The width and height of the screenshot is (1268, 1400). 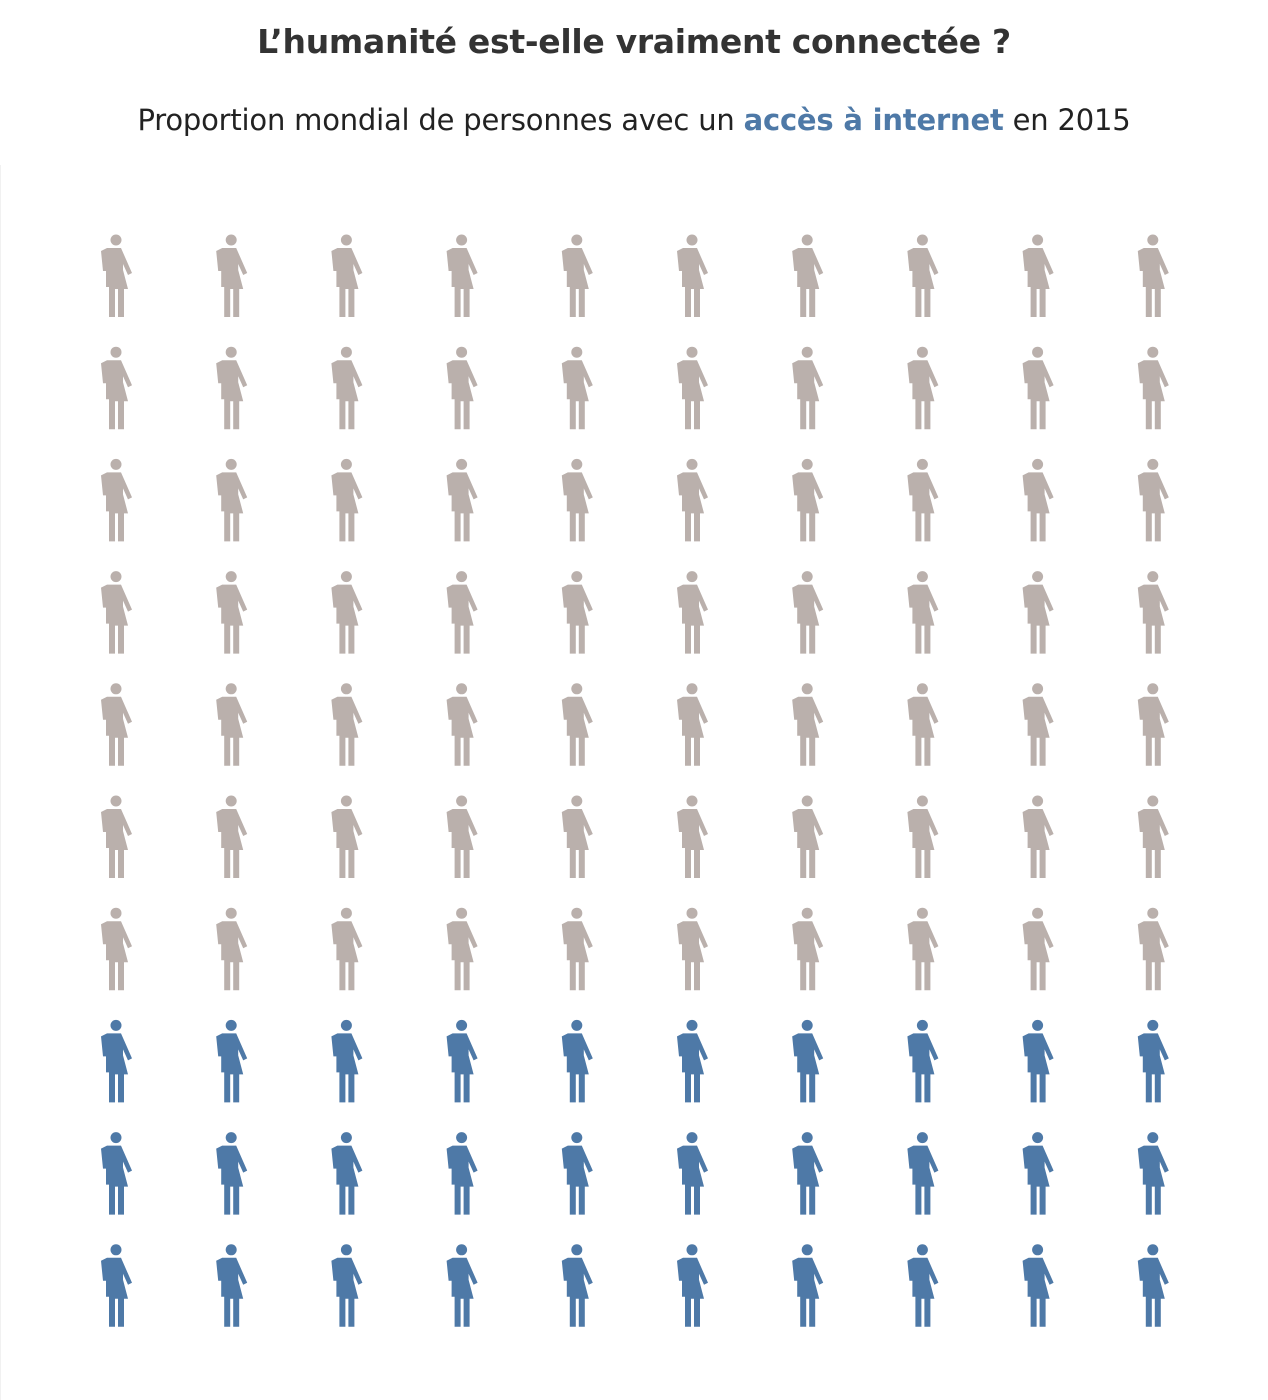 I want to click on subtitle-text-after: en 2015, so click(x=1067, y=120).